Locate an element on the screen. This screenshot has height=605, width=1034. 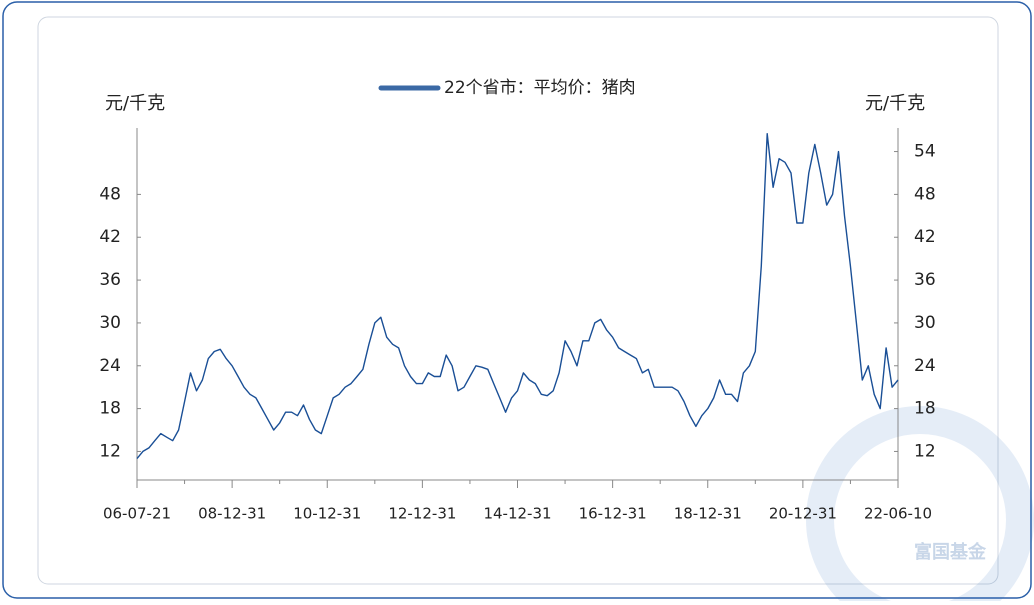
y-tick-label: 30 is located at coordinates (110, 323).